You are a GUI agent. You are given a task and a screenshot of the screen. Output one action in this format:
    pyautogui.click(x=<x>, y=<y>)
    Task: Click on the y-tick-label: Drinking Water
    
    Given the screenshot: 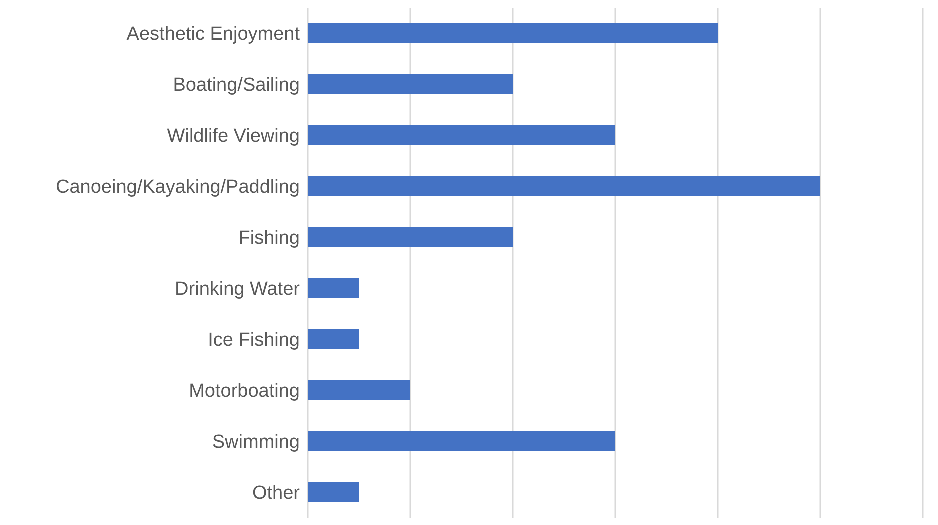 What is the action you would take?
    pyautogui.click(x=238, y=289)
    